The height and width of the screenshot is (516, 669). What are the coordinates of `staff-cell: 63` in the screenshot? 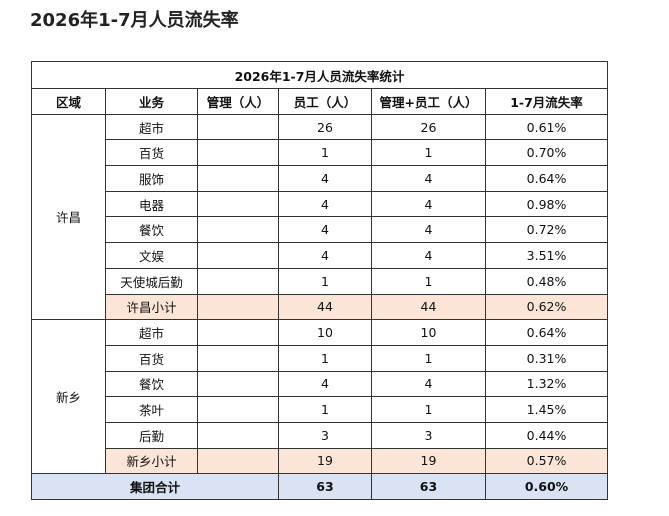 It's located at (325, 486).